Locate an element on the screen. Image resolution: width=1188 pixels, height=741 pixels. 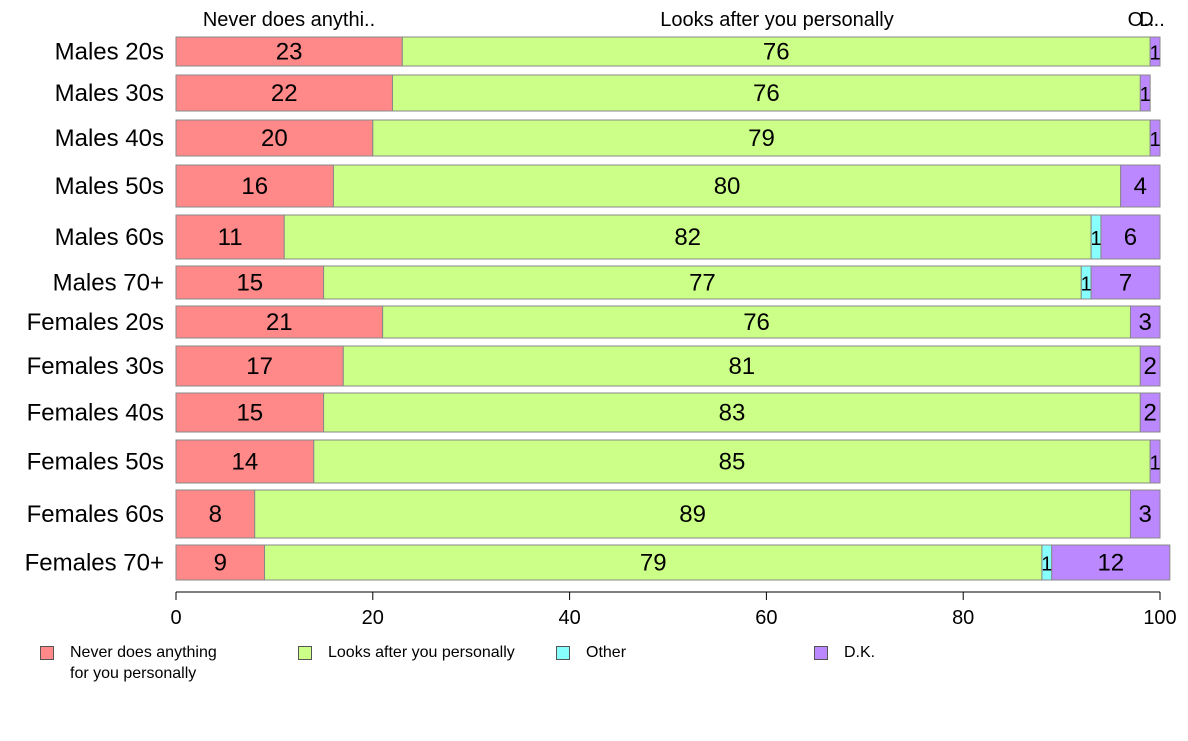
data-label: 23 is located at coordinates (289, 52).